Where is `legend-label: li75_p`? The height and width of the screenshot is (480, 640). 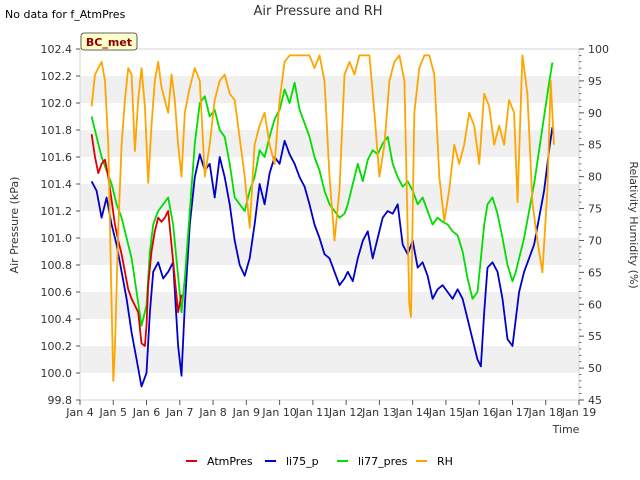
legend-label: li75_p is located at coordinates (302, 461).